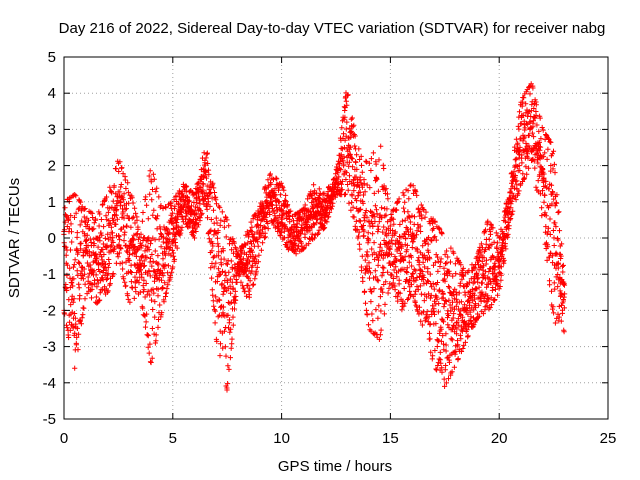  What do you see at coordinates (49, 419) in the screenshot?
I see `y-tick-label: -5` at bounding box center [49, 419].